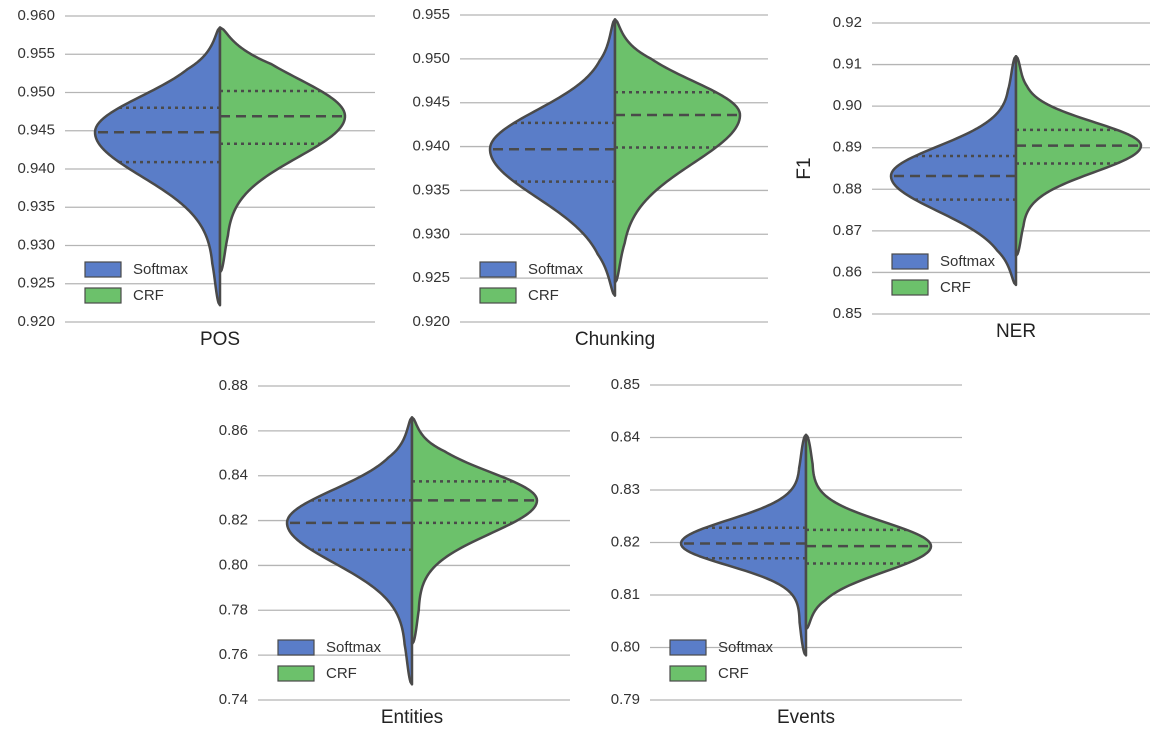 This screenshot has height=729, width=1158. What do you see at coordinates (847, 64) in the screenshot?
I see `y-tick-label: 0.91` at bounding box center [847, 64].